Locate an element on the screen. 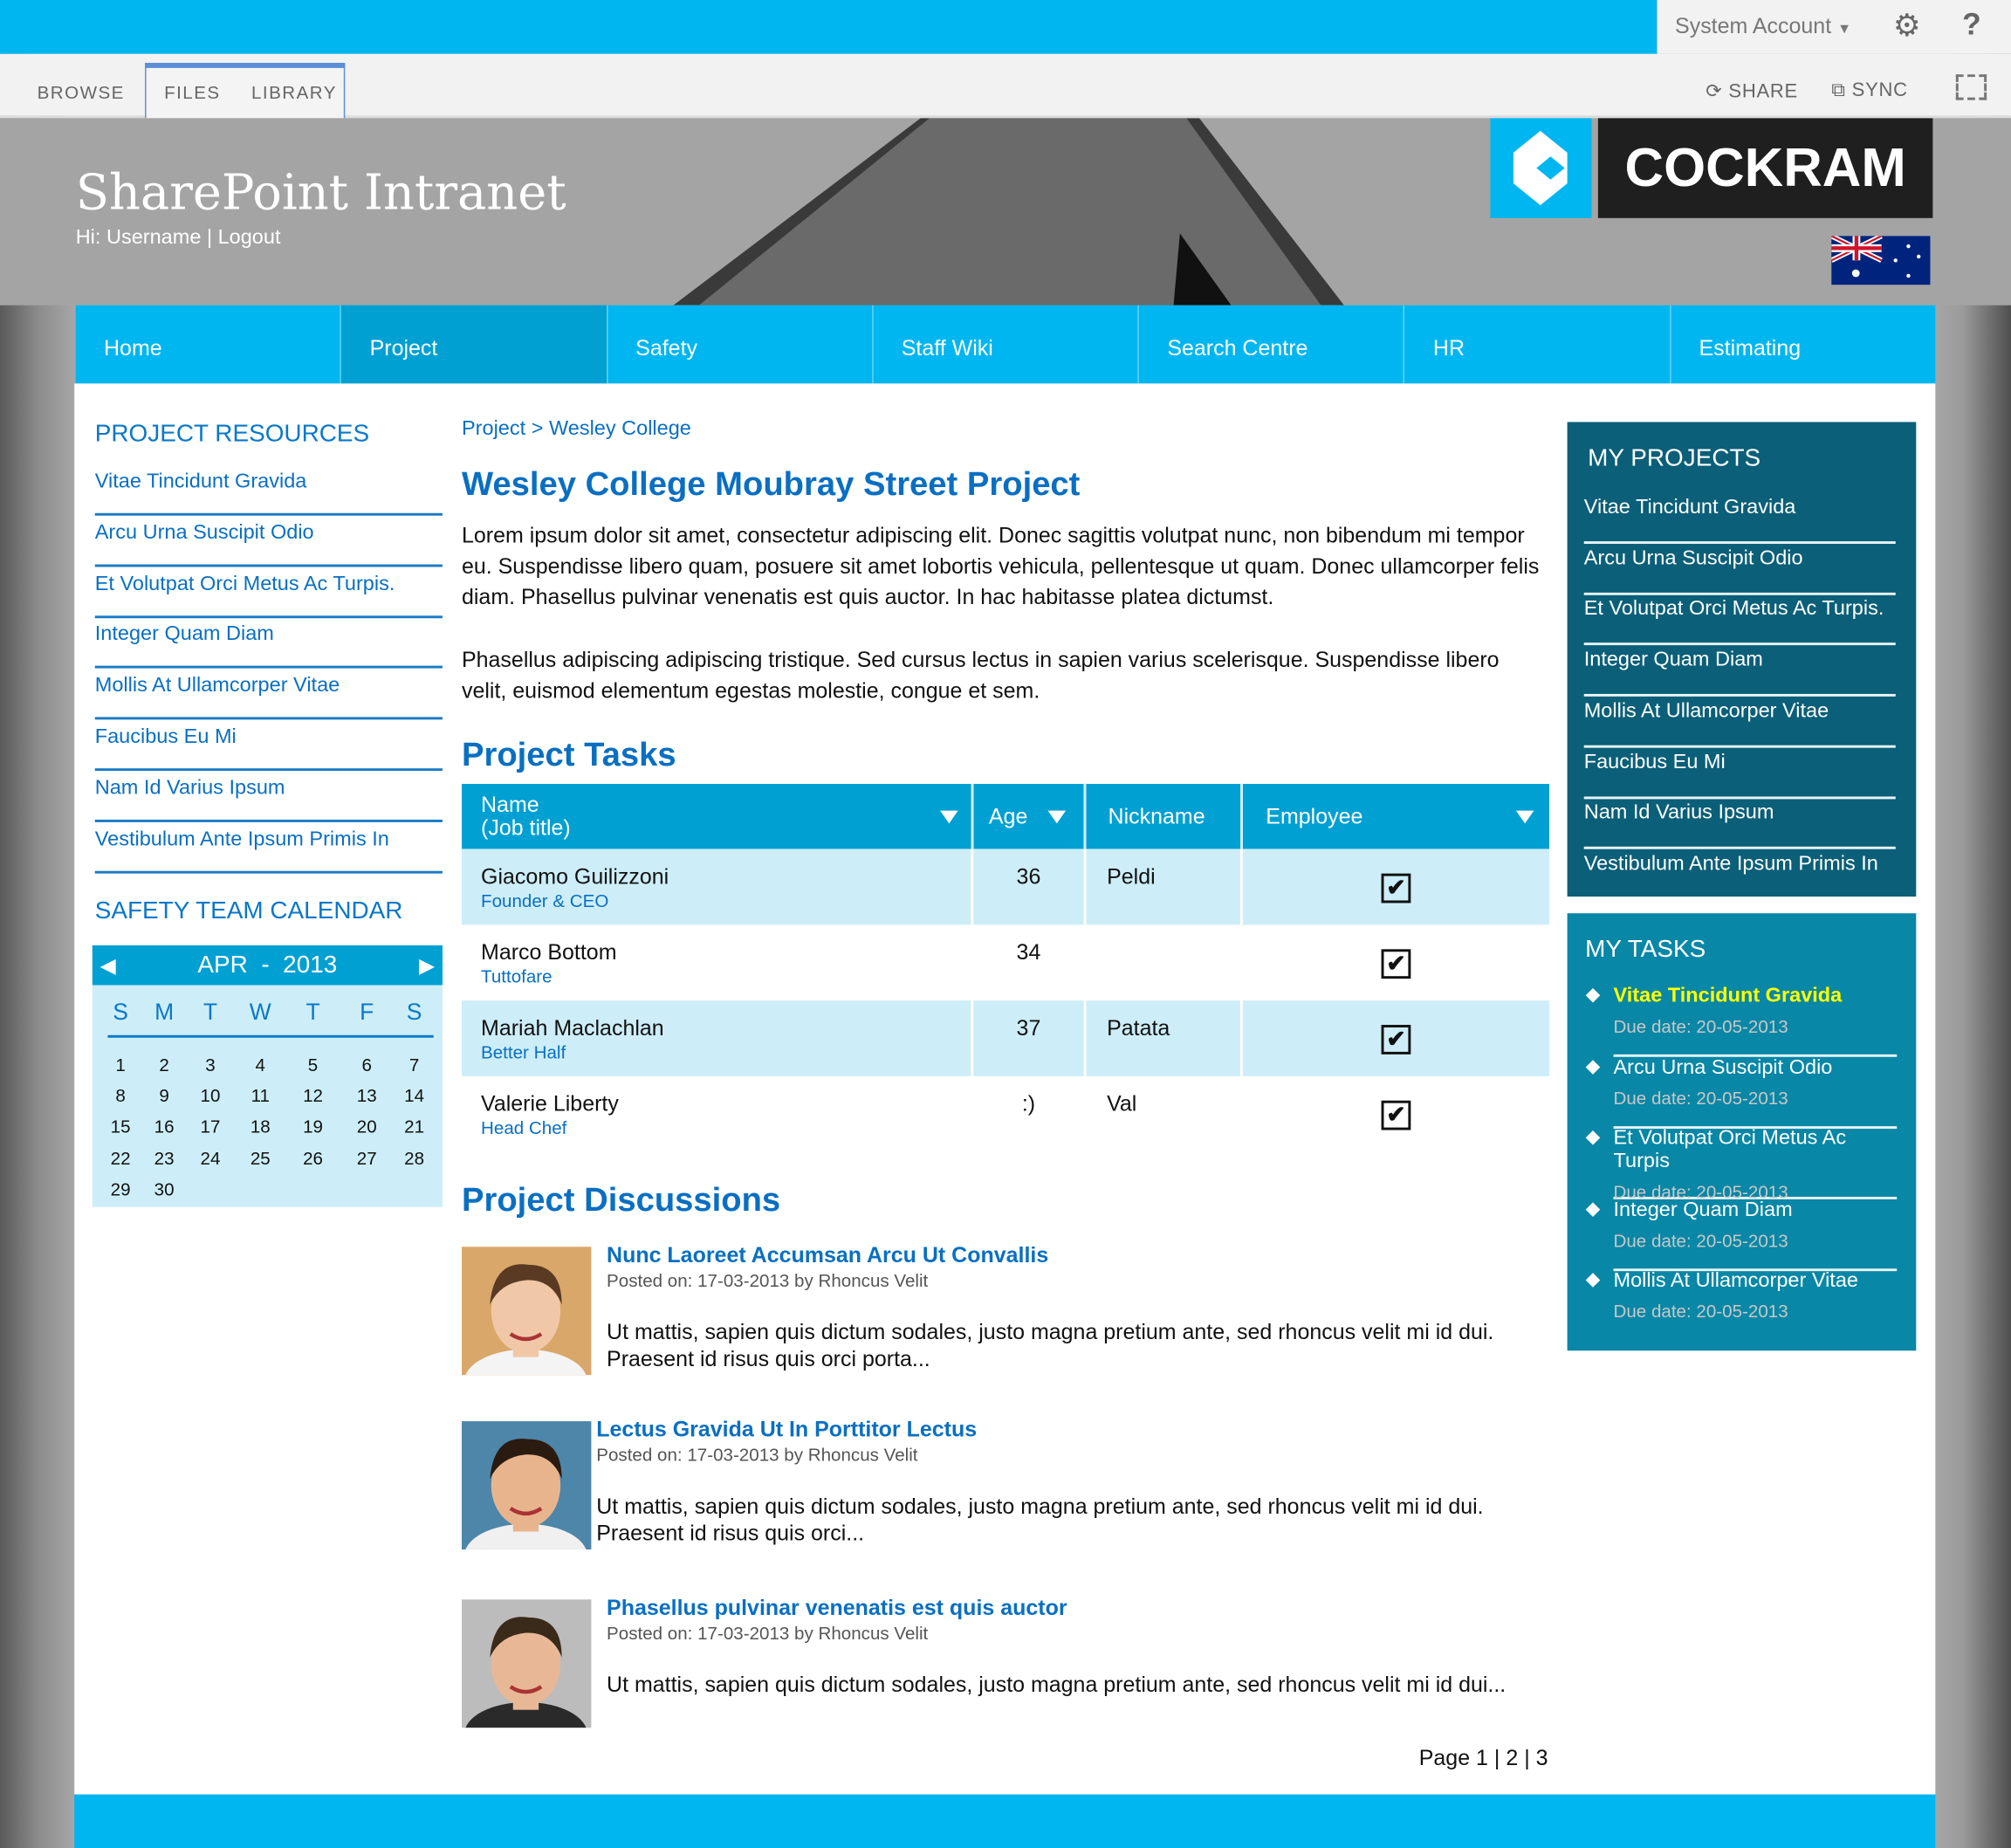 Image resolution: width=2011 pixels, height=1848 pixels. calendar-day: 9 is located at coordinates (164, 1096).